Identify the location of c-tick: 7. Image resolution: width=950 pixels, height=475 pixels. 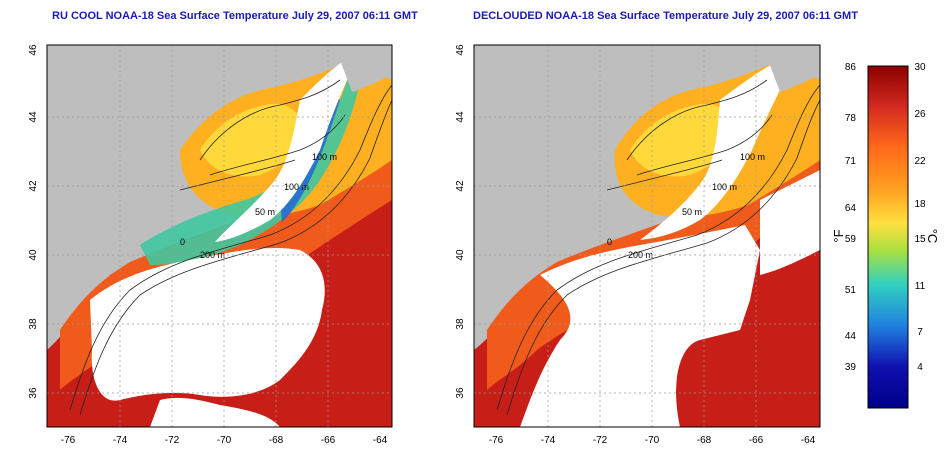
(920, 332).